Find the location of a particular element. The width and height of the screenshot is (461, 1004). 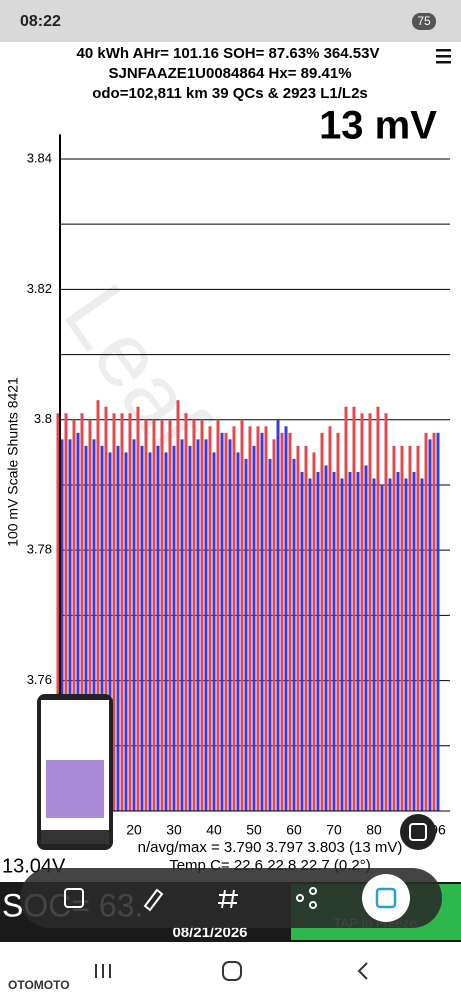

battery: 75 is located at coordinates (424, 21).